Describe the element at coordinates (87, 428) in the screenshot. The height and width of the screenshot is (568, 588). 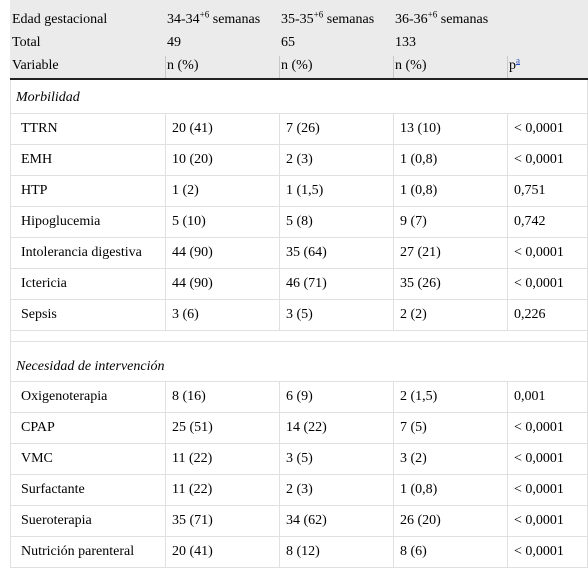
I see `cell-variable: CPAP` at that location.